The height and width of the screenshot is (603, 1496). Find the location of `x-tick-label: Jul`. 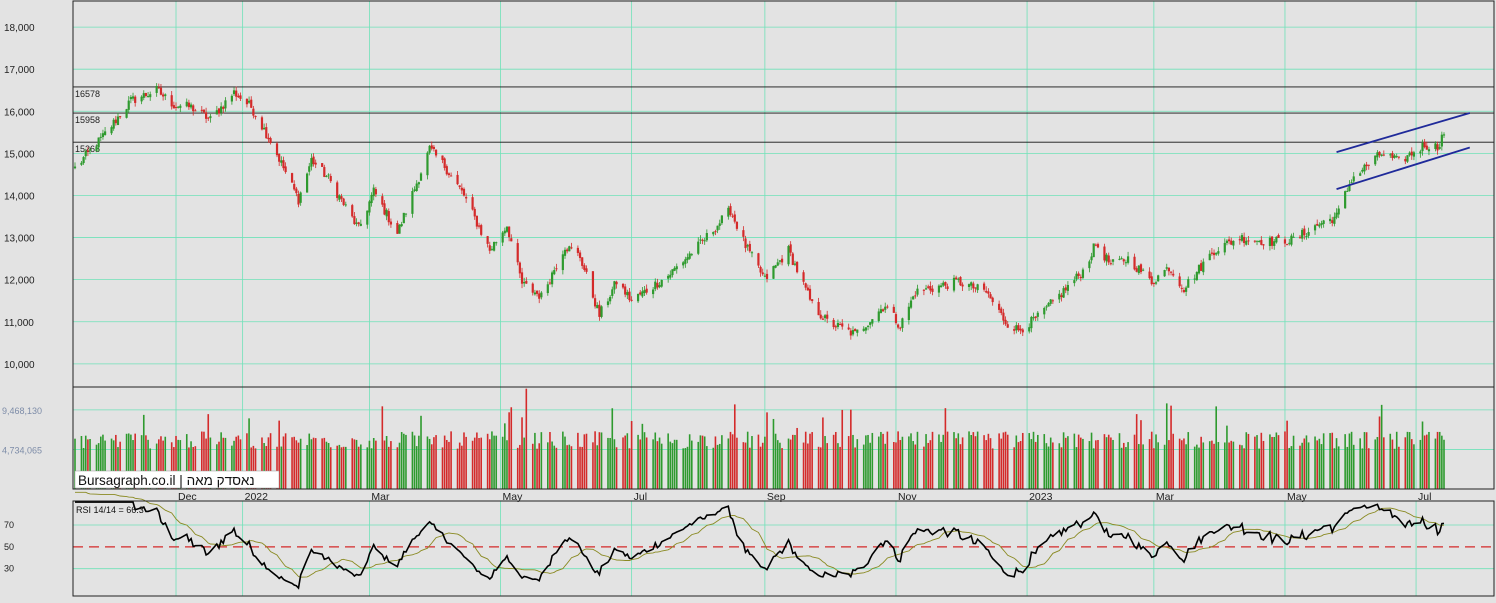

x-tick-label: Jul is located at coordinates (640, 497).